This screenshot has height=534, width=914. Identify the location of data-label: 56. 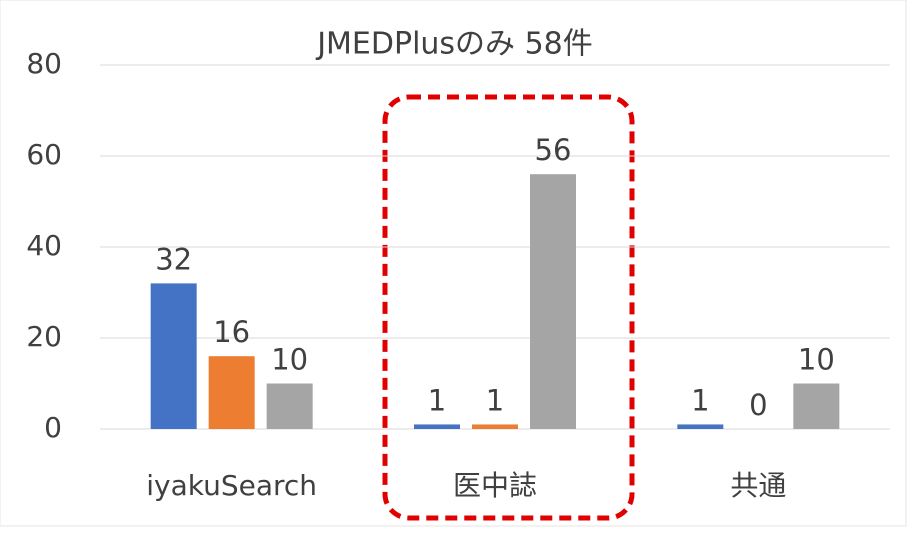
(553, 150).